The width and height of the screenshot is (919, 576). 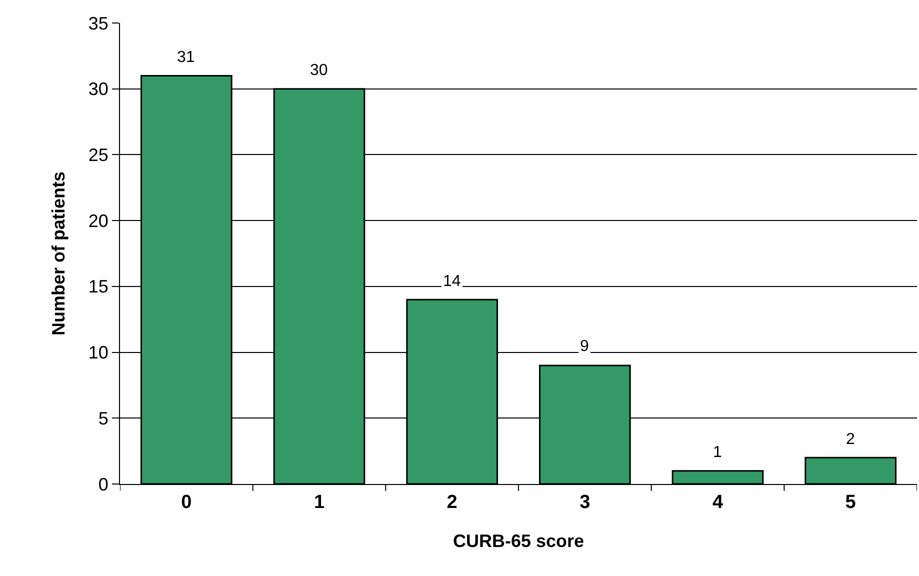 What do you see at coordinates (103, 484) in the screenshot?
I see `y-tick-label: 0` at bounding box center [103, 484].